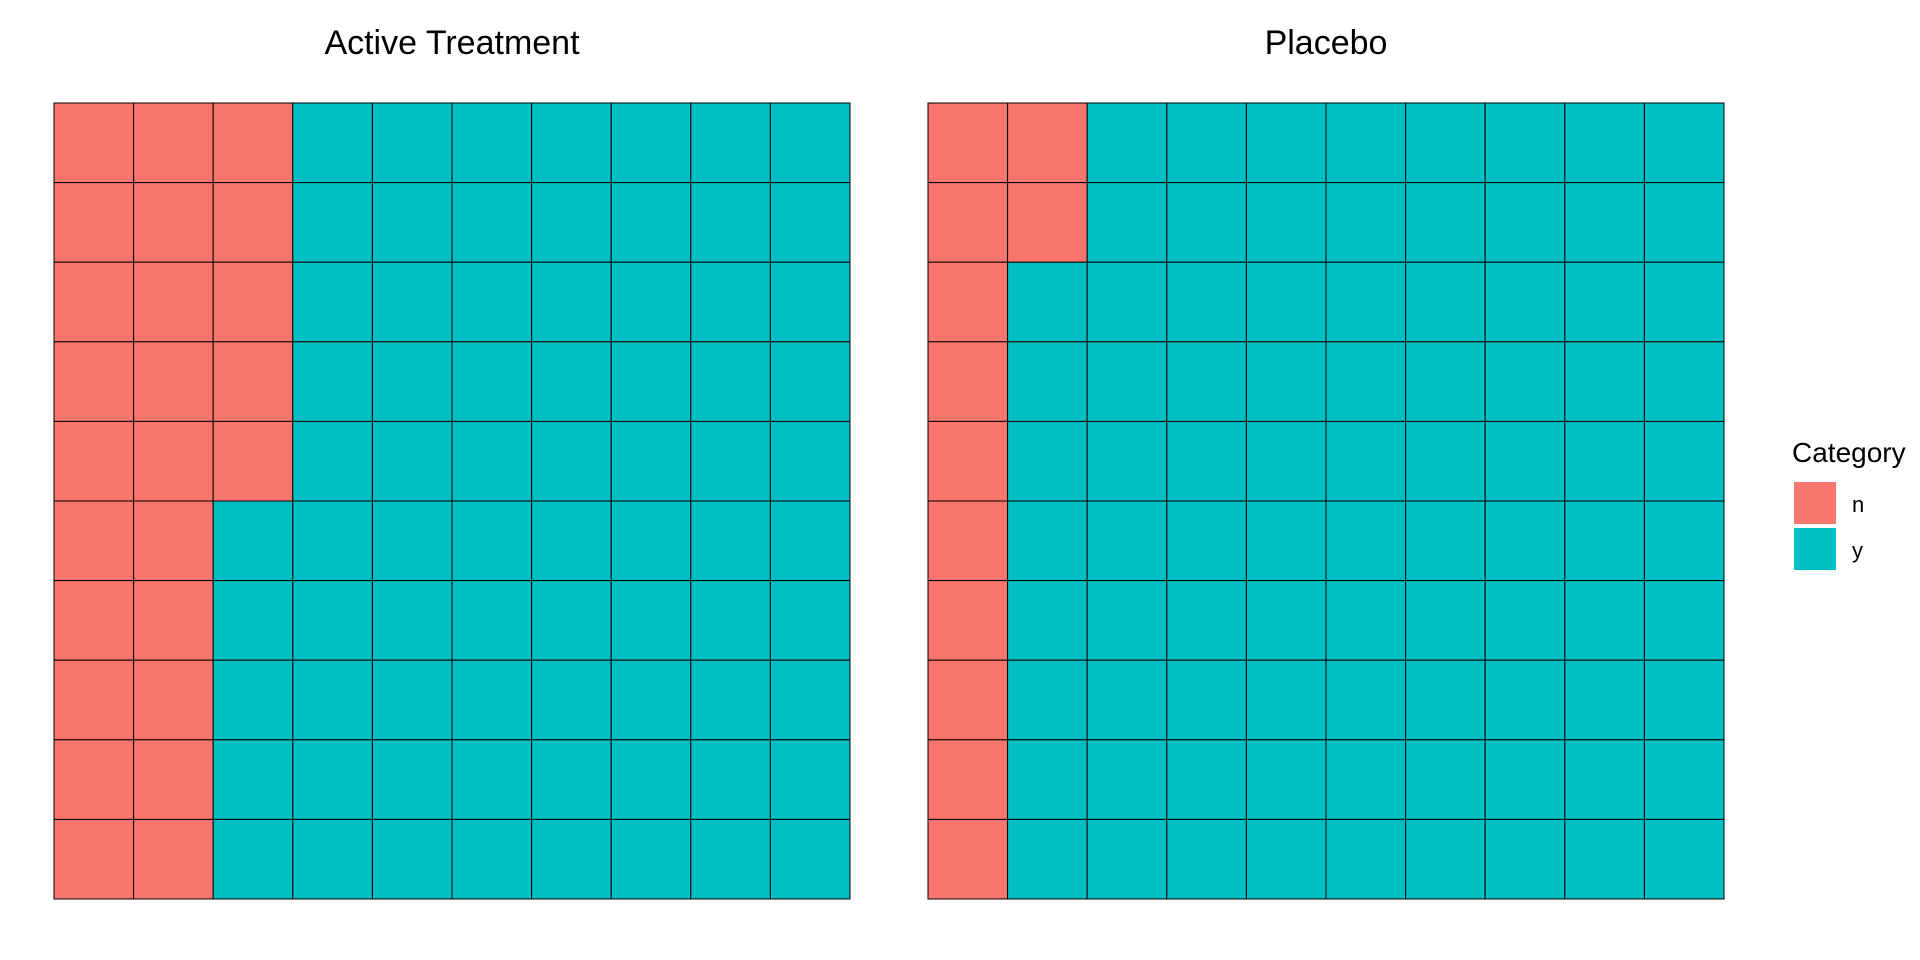 Image resolution: width=1920 pixels, height=960 pixels. Describe the element at coordinates (1815, 549) in the screenshot. I see `legend-key-y` at that location.